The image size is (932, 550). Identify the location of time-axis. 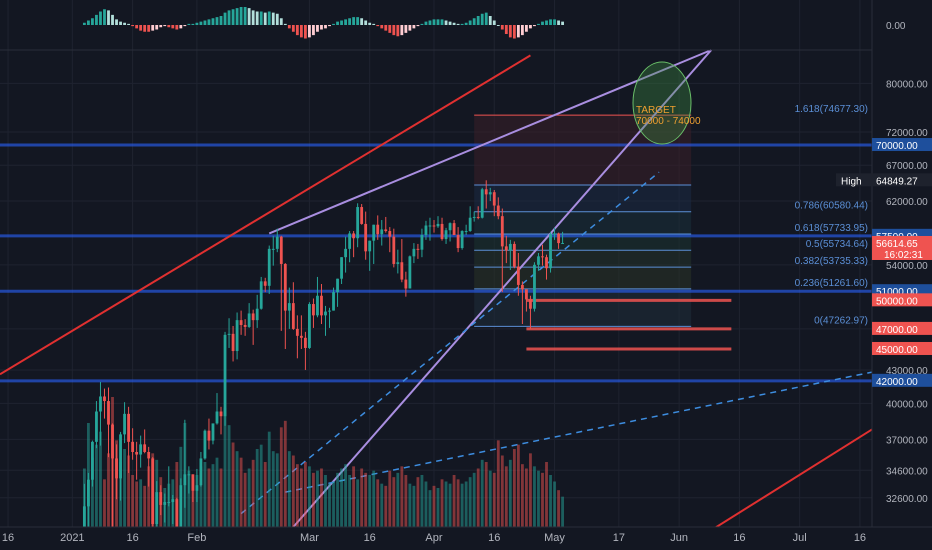
(466, 538).